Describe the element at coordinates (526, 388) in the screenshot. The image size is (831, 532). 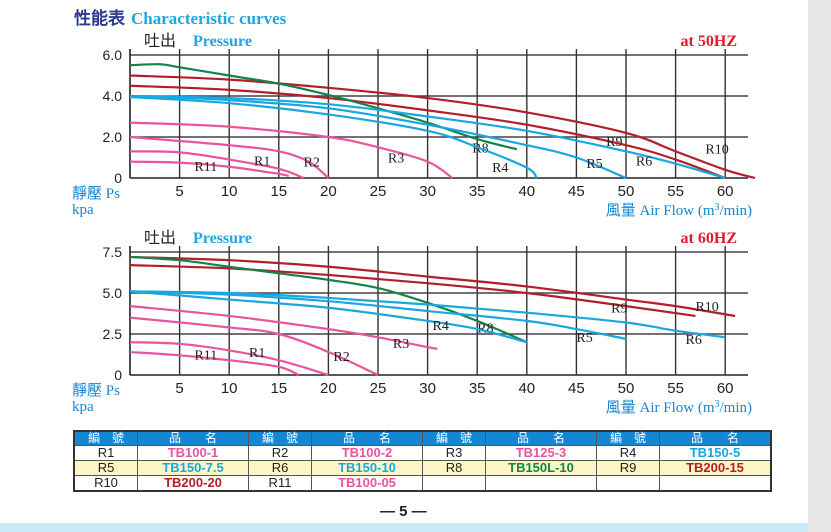
I see `x-tick-label: 40` at that location.